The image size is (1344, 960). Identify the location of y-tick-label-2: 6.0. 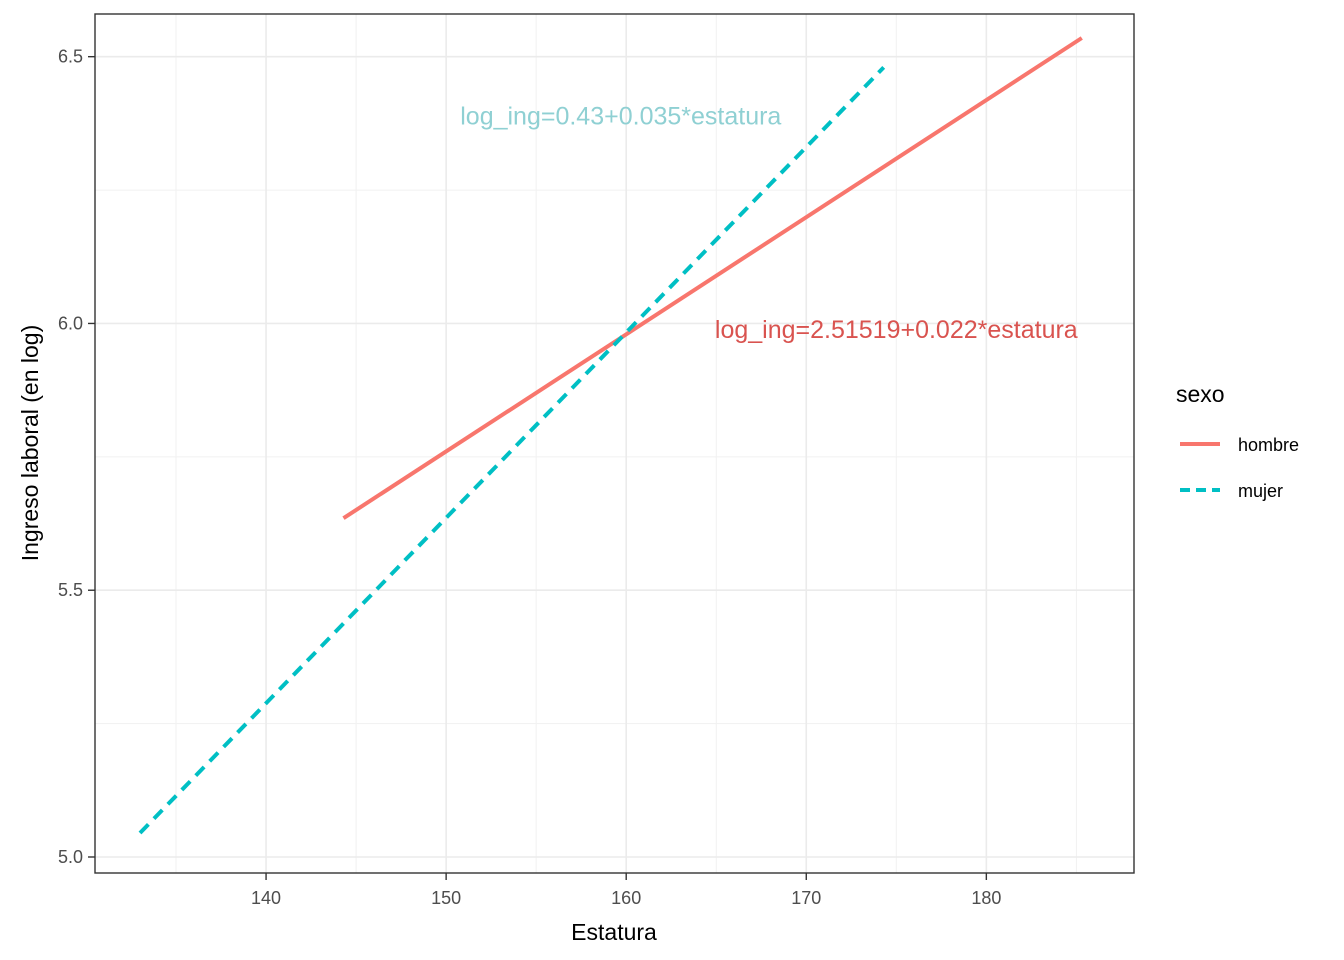
(70, 323).